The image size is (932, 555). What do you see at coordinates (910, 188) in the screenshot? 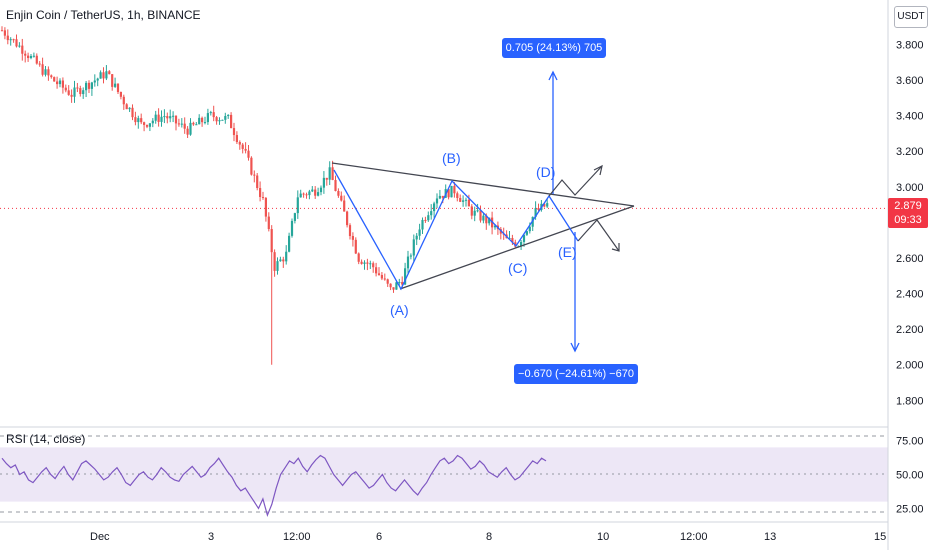
I see `price-tick-label: 3.000` at bounding box center [910, 188].